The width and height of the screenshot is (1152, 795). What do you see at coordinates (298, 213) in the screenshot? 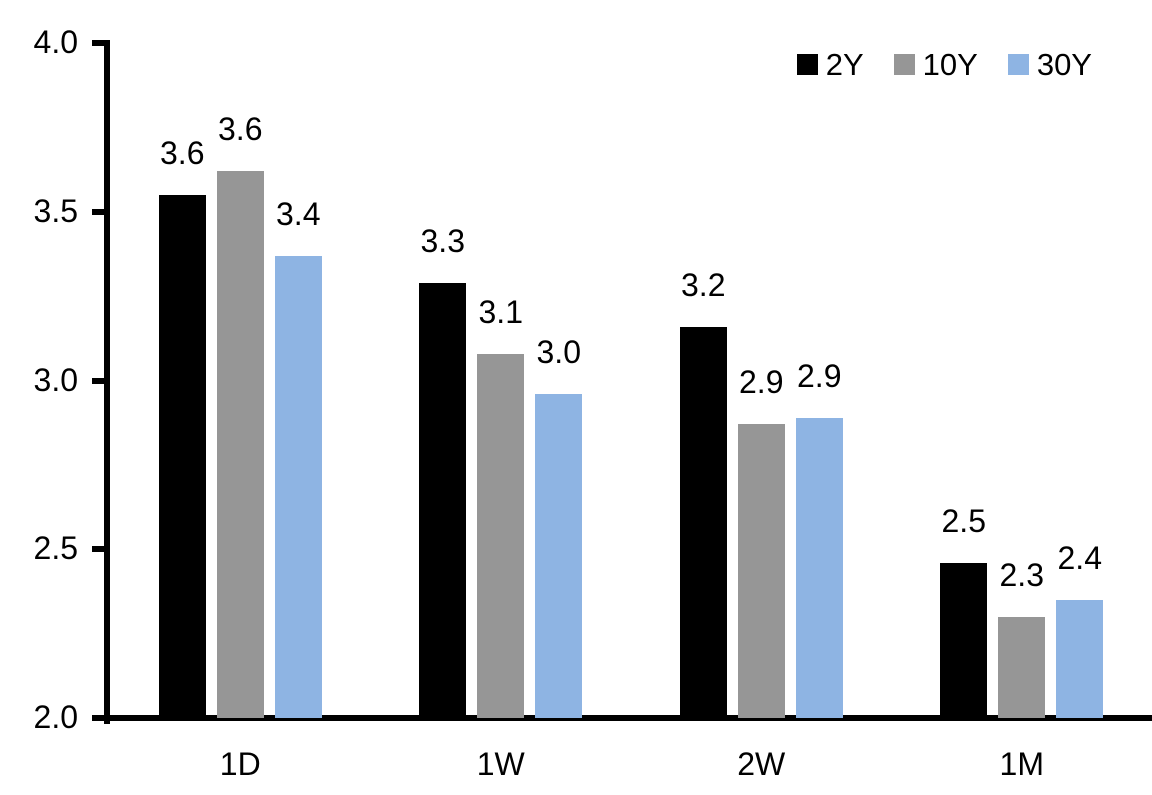
I see `bar-value-label: 3.4` at bounding box center [298, 213].